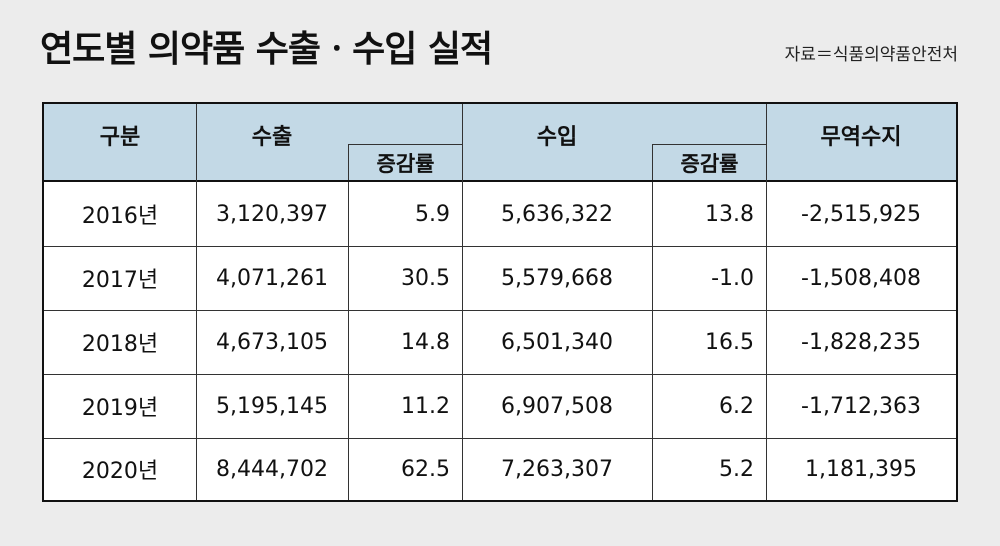 The width and height of the screenshot is (1000, 546). What do you see at coordinates (861, 278) in the screenshot?
I see `cell-balance: -1,508,408` at bounding box center [861, 278].